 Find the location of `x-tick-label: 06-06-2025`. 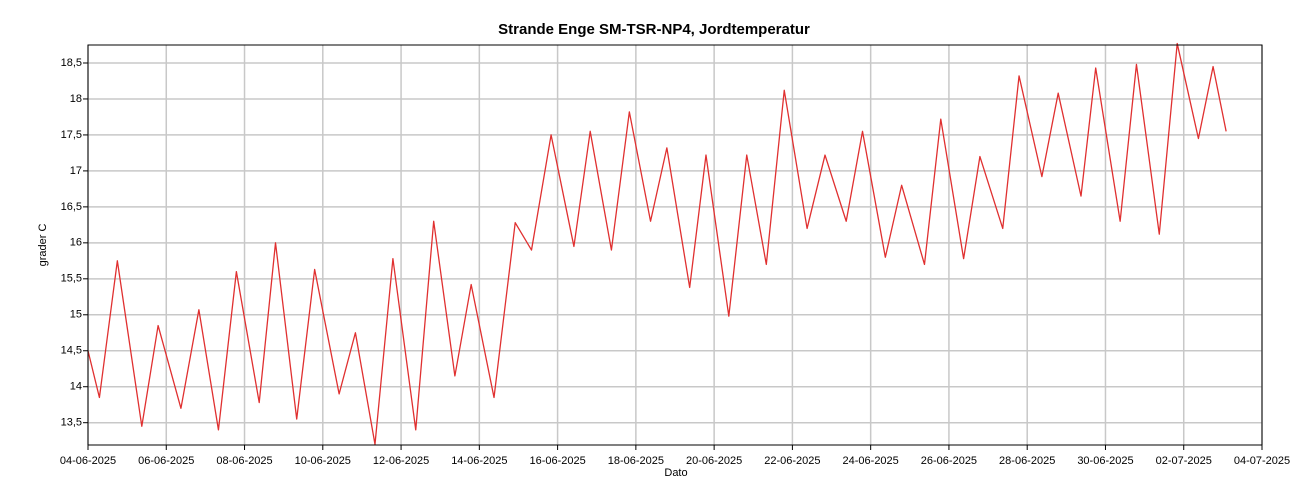

x-tick-label: 06-06-2025 is located at coordinates (166, 461).